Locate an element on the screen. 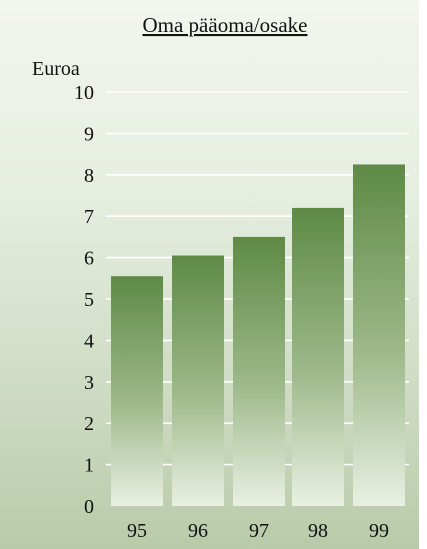 This screenshot has height=549, width=427. y-tick-label-1: 1 is located at coordinates (89, 466).